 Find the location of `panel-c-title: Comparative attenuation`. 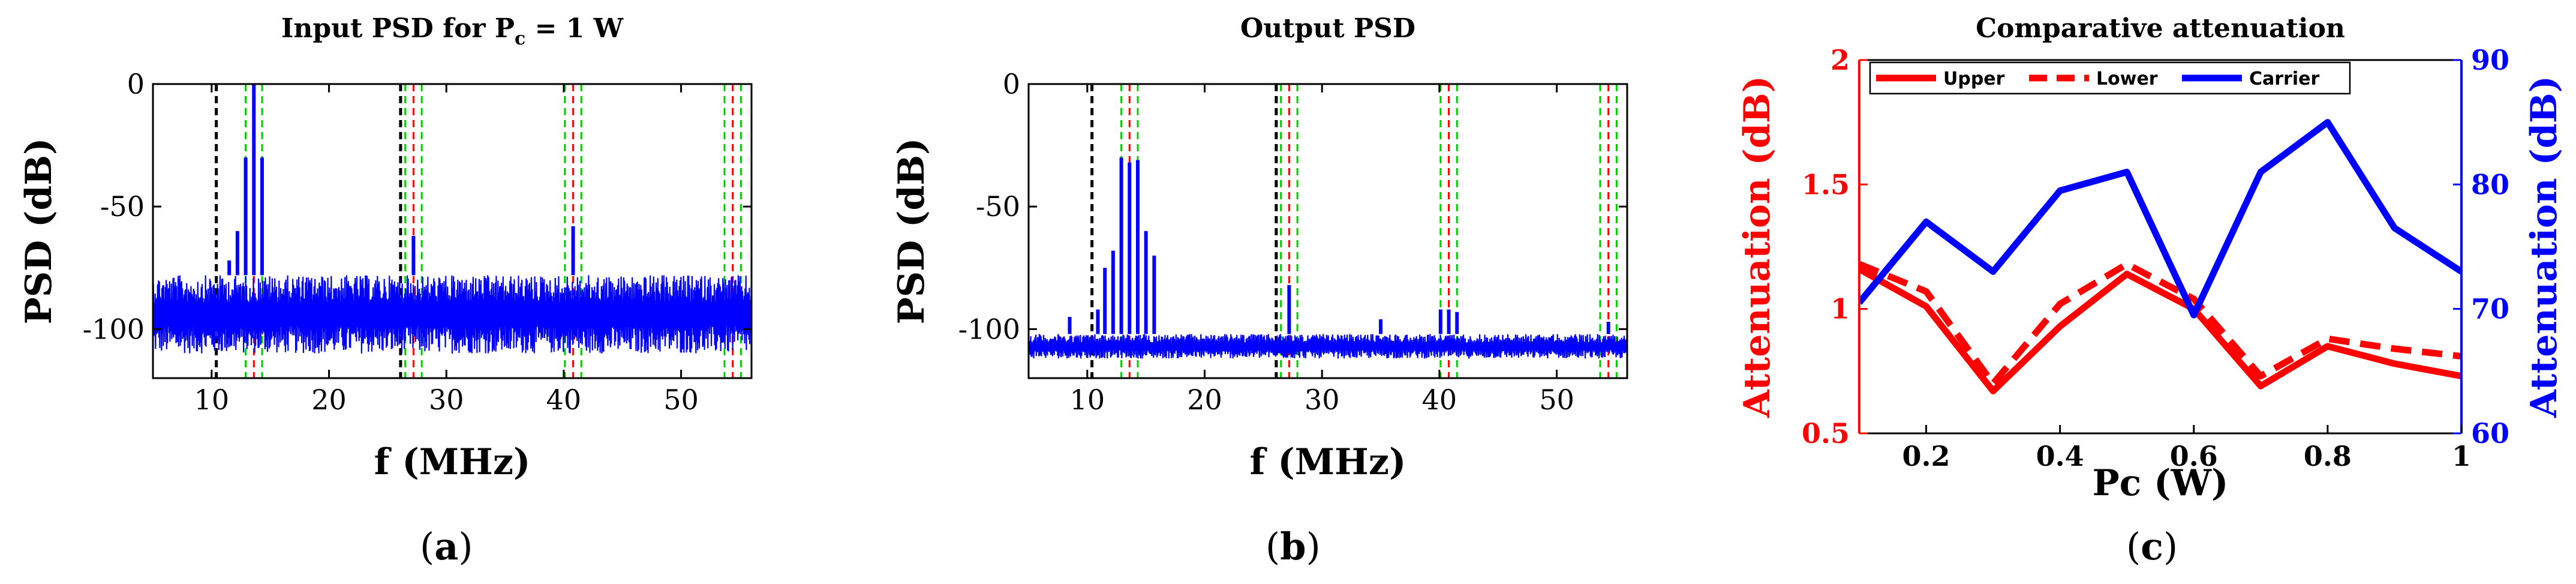

panel-c-title: Comparative attenuation is located at coordinates (2161, 28).